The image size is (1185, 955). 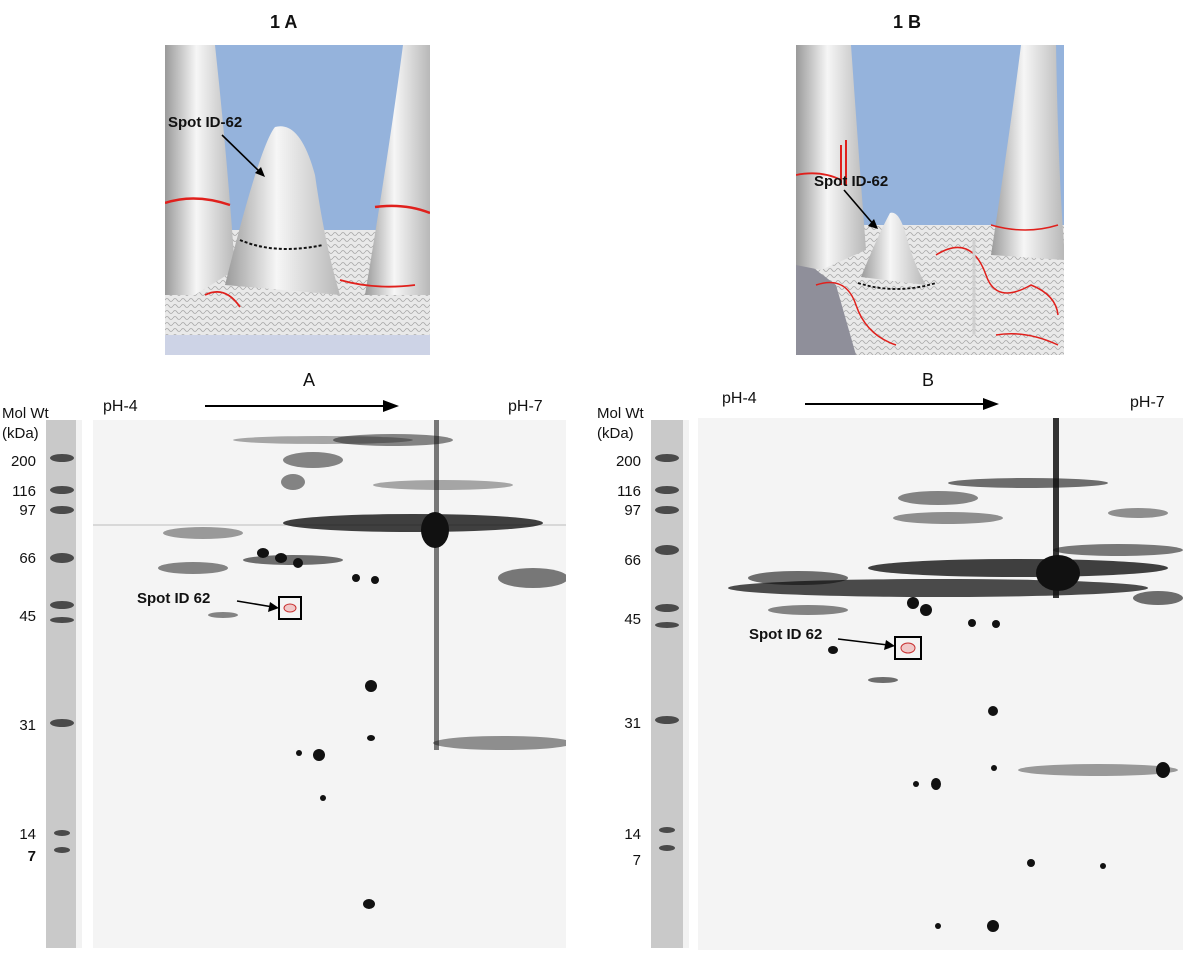 I want to click on mw-marker-66-a: 66, so click(x=27, y=558).